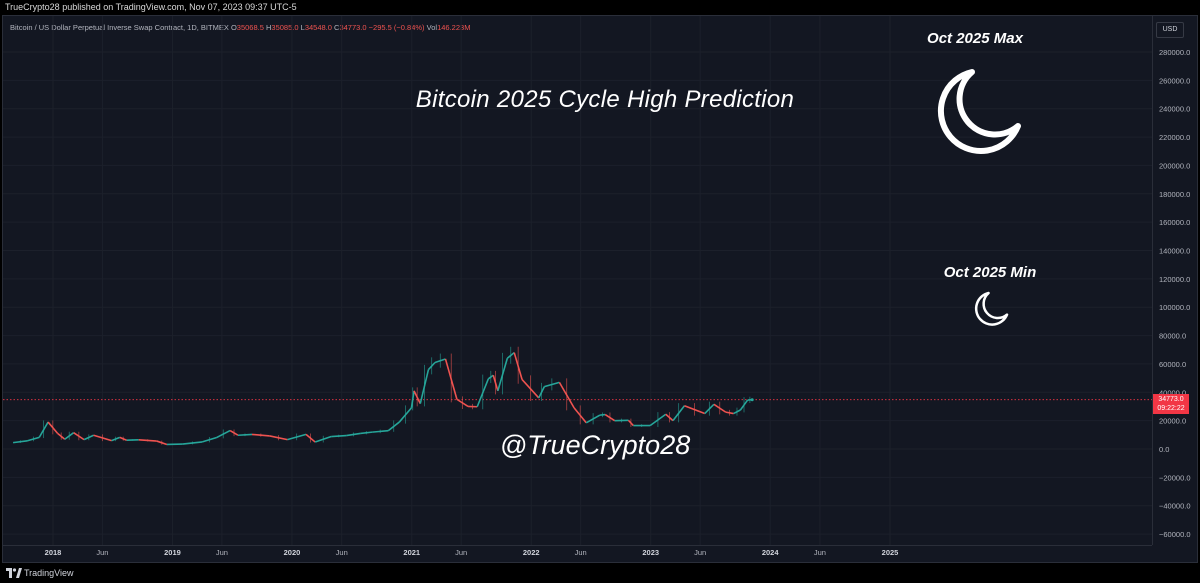 The image size is (1200, 583). I want to click on y-tick-label: −40000.0, so click(1175, 506).